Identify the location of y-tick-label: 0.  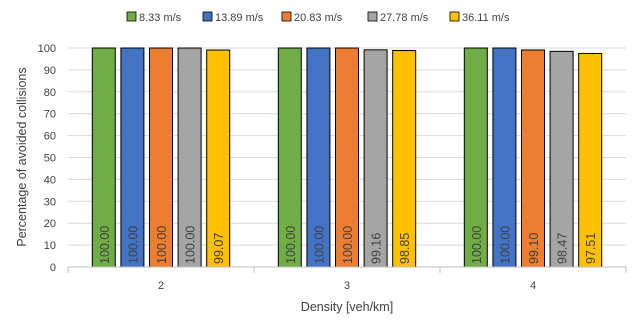
(53, 268).